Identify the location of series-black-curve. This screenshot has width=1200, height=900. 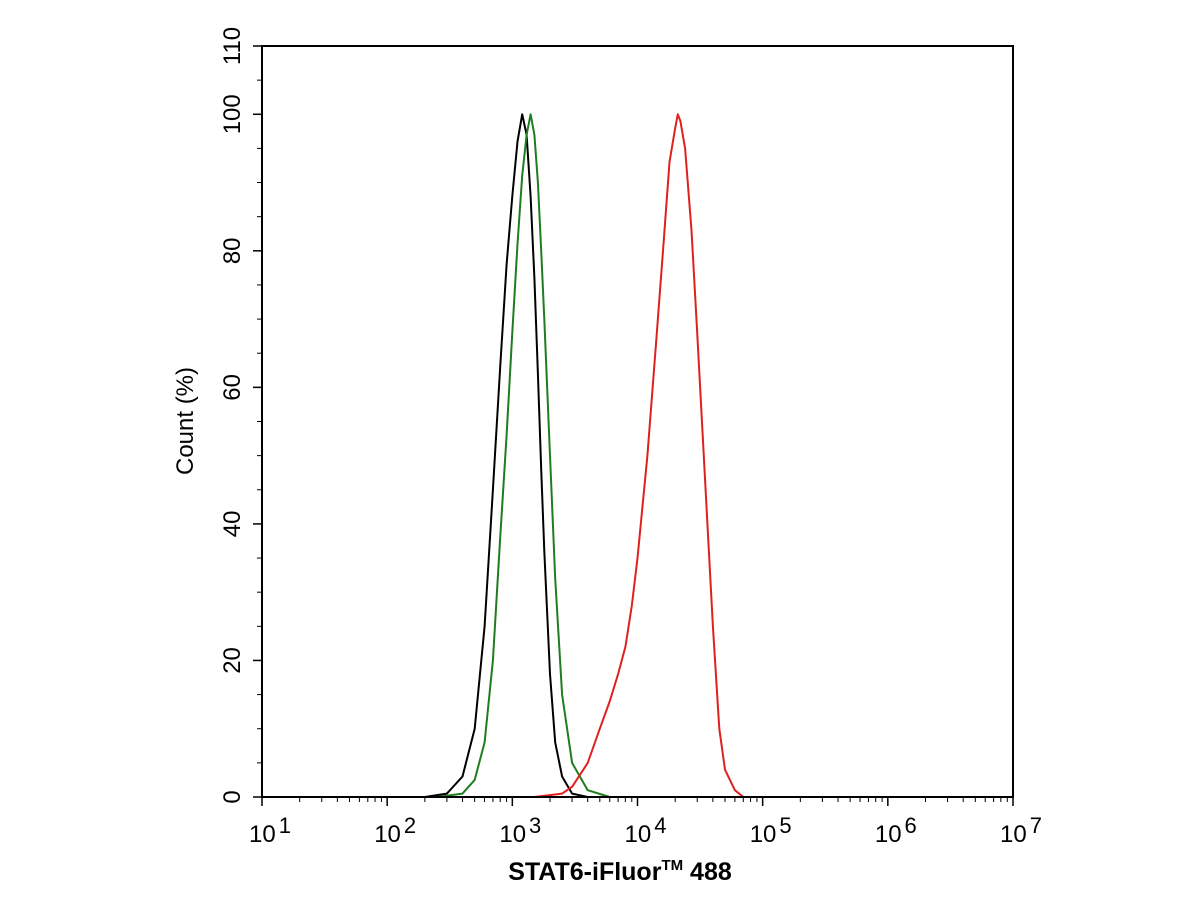
(506, 455).